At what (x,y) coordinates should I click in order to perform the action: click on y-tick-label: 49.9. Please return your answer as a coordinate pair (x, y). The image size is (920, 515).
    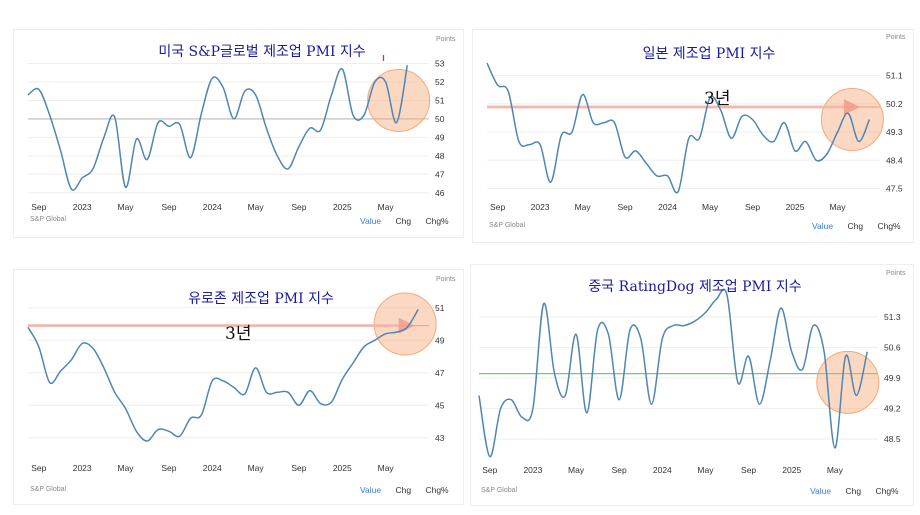
    Looking at the image, I should click on (892, 378).